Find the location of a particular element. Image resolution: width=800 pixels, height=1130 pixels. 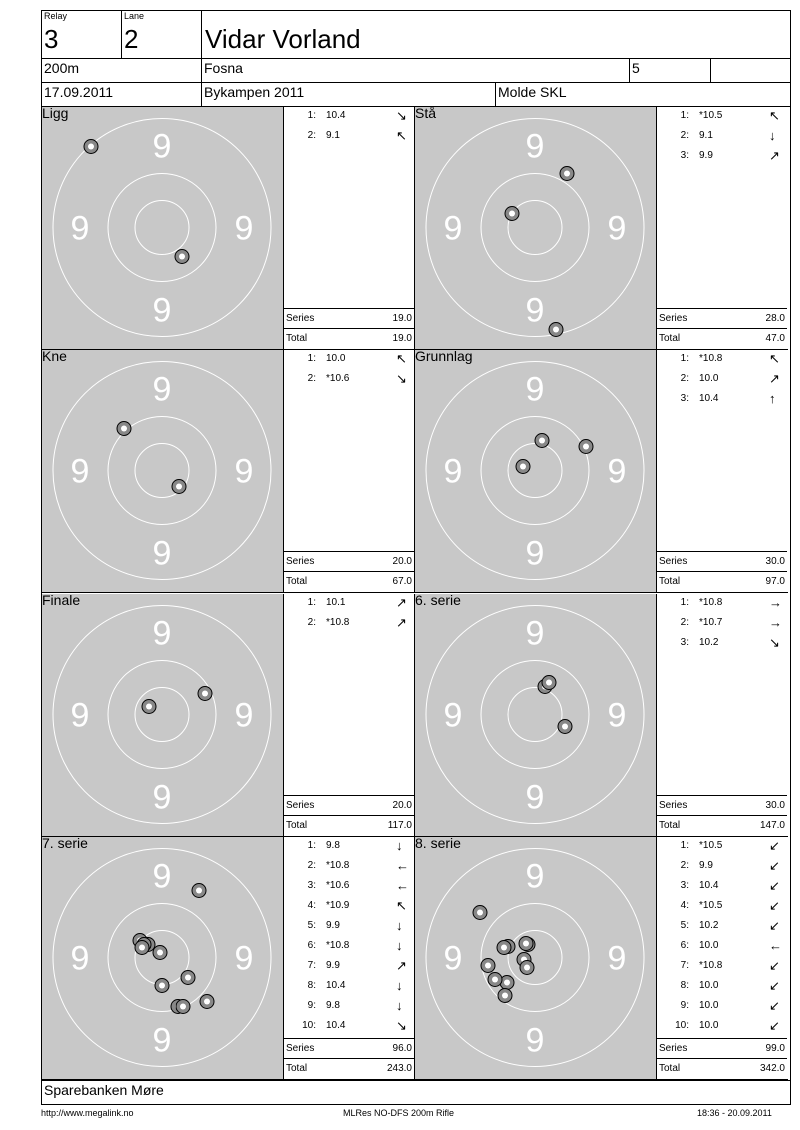

shot-number: 4: is located at coordinates (684, 905).